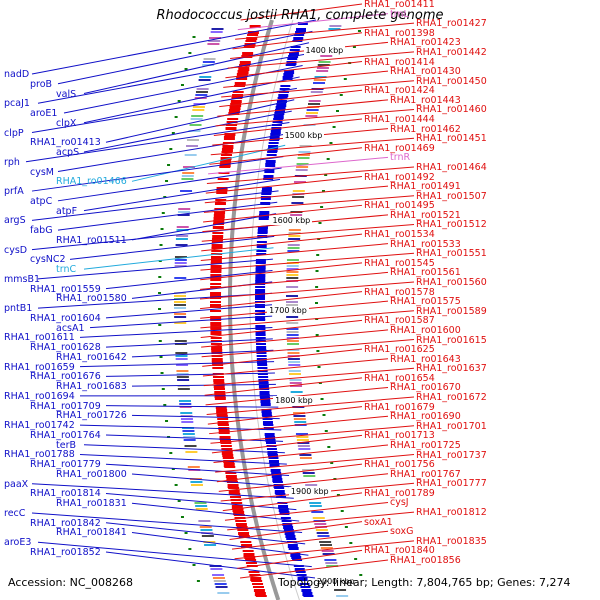 This screenshot has width=600, height=600. What do you see at coordinates (451, 24) in the screenshot?
I see `right-gene-label: RHA1_ro01427` at bounding box center [451, 24].